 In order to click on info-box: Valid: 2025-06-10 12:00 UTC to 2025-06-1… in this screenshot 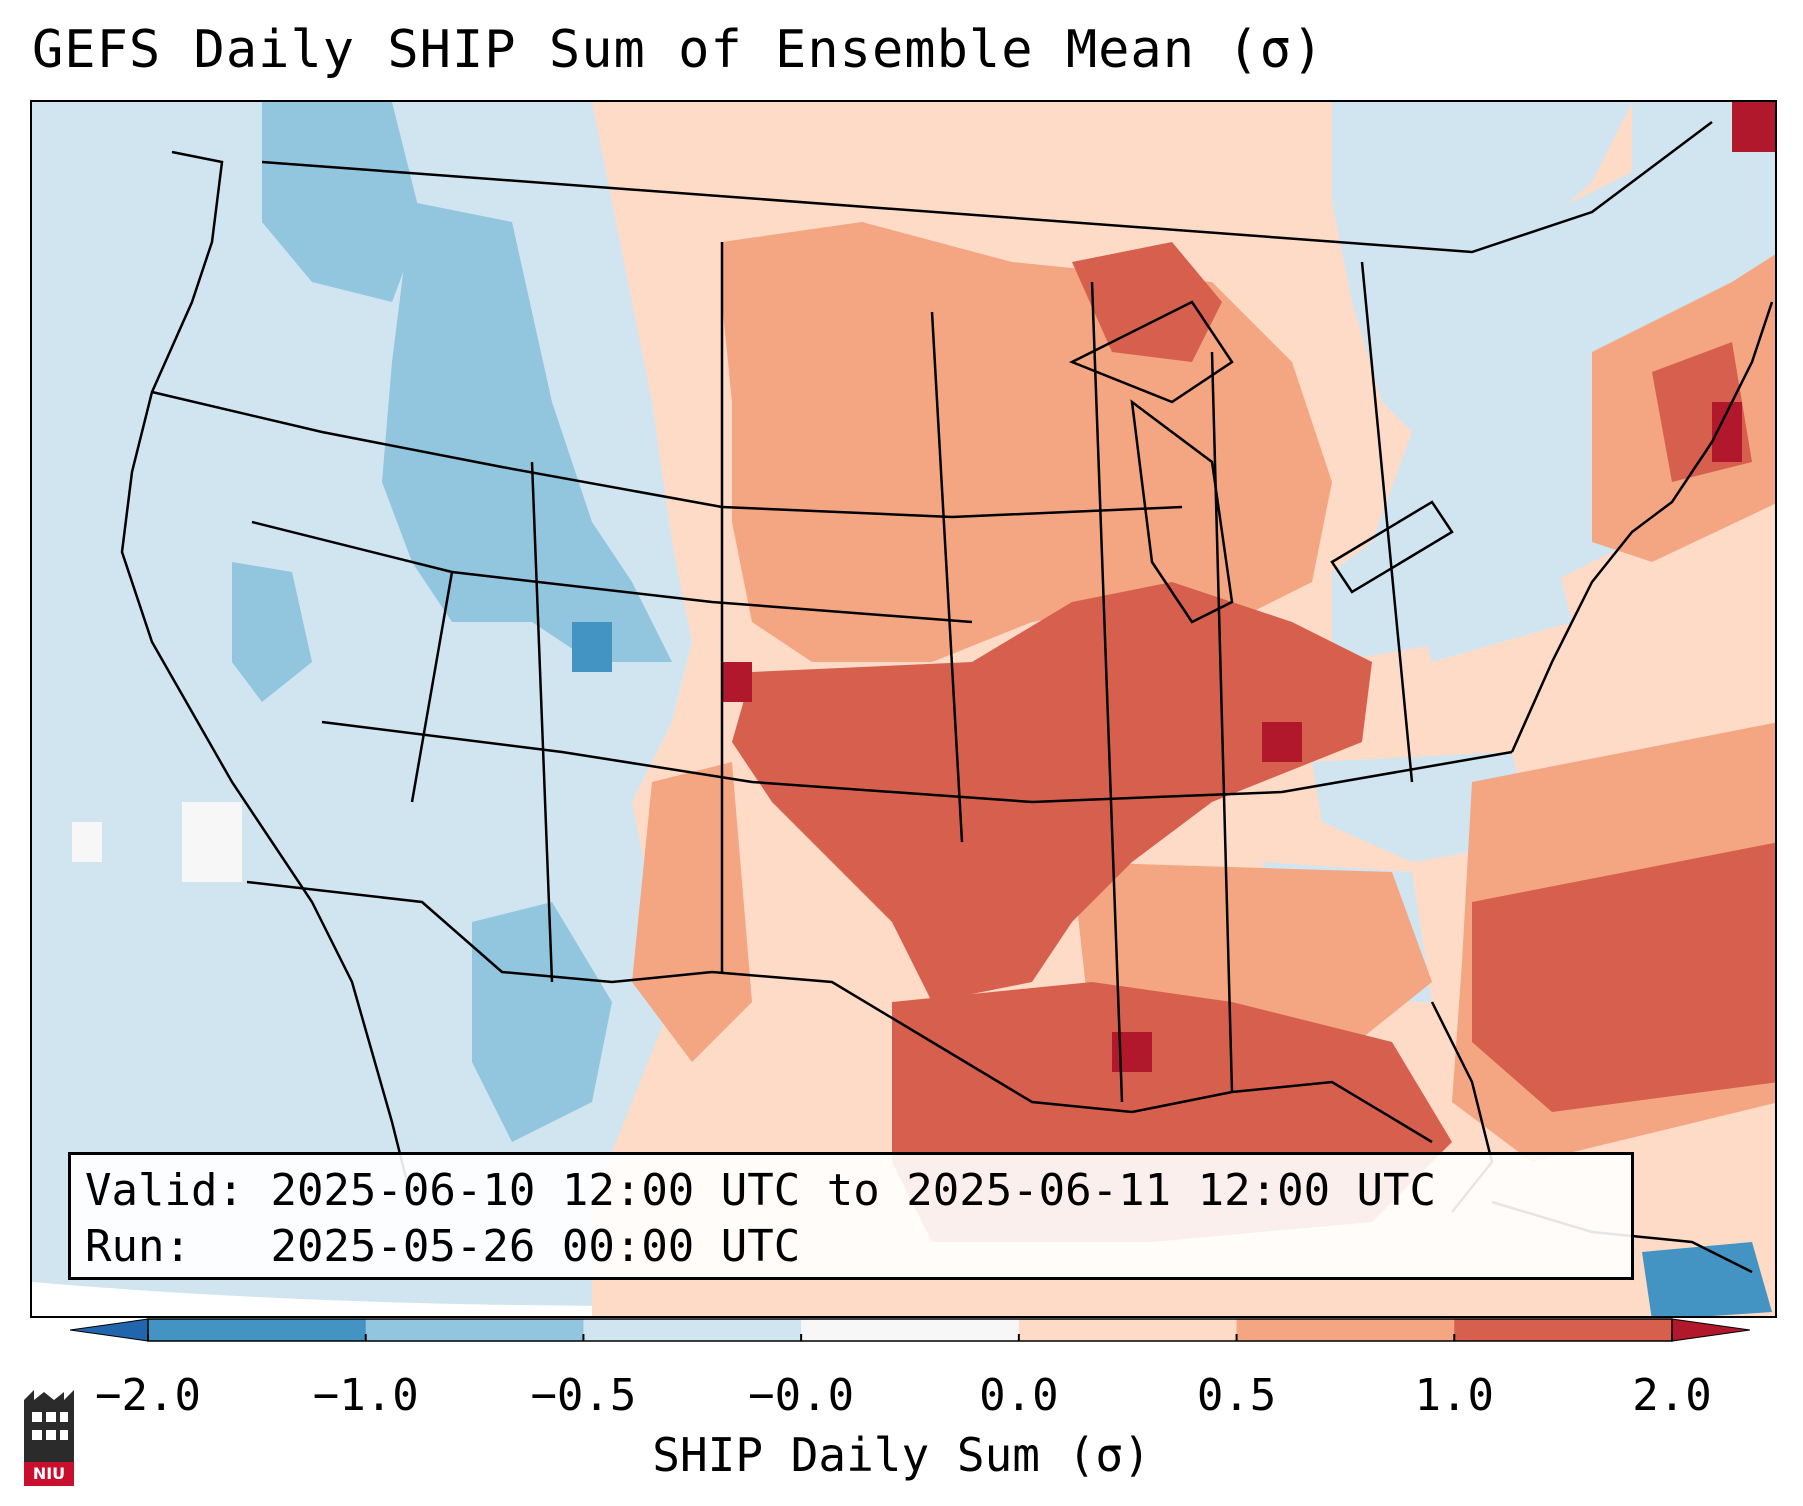, I will do `click(851, 1216)`.